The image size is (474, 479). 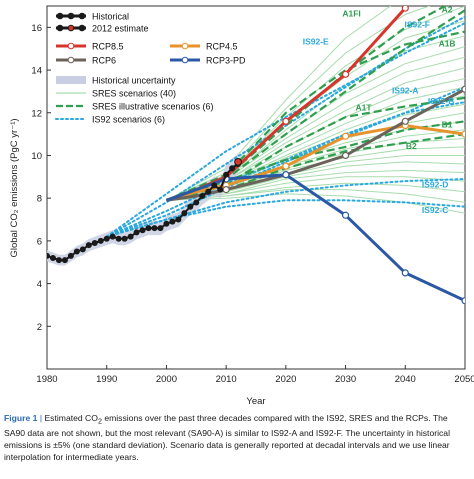 What do you see at coordinates (39, 241) in the screenshot?
I see `y-tick-label-6: 6` at bounding box center [39, 241].